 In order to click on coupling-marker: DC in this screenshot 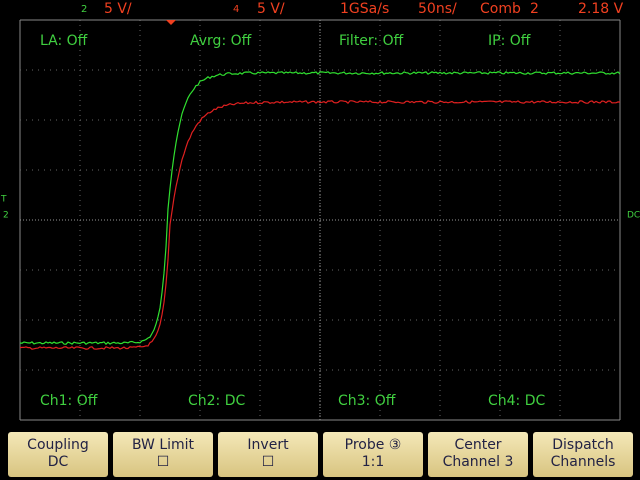, I will do `click(633, 216)`.